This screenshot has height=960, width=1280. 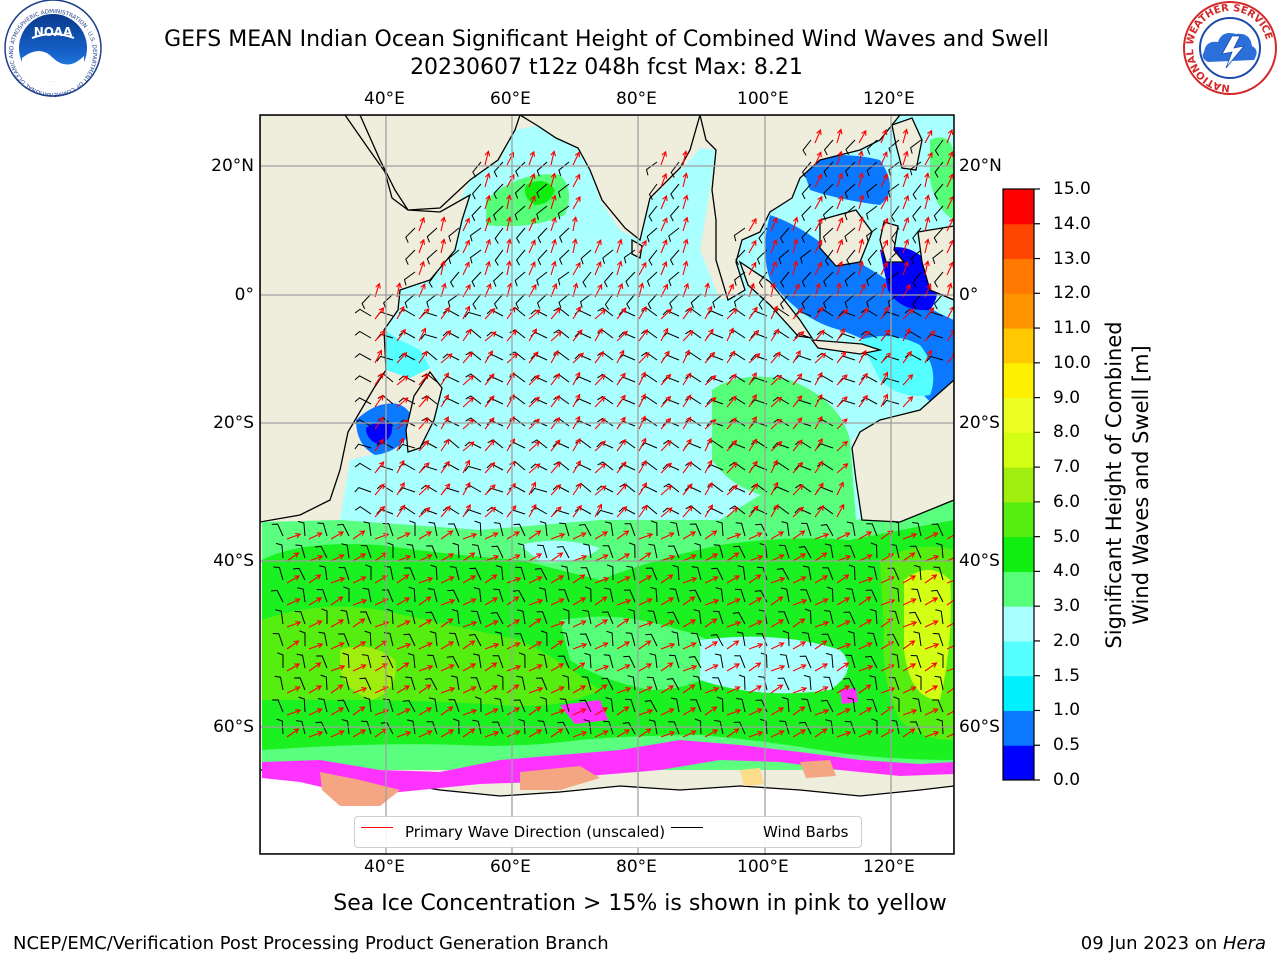 I want to click on southeast-asia, so click(x=800, y=208).